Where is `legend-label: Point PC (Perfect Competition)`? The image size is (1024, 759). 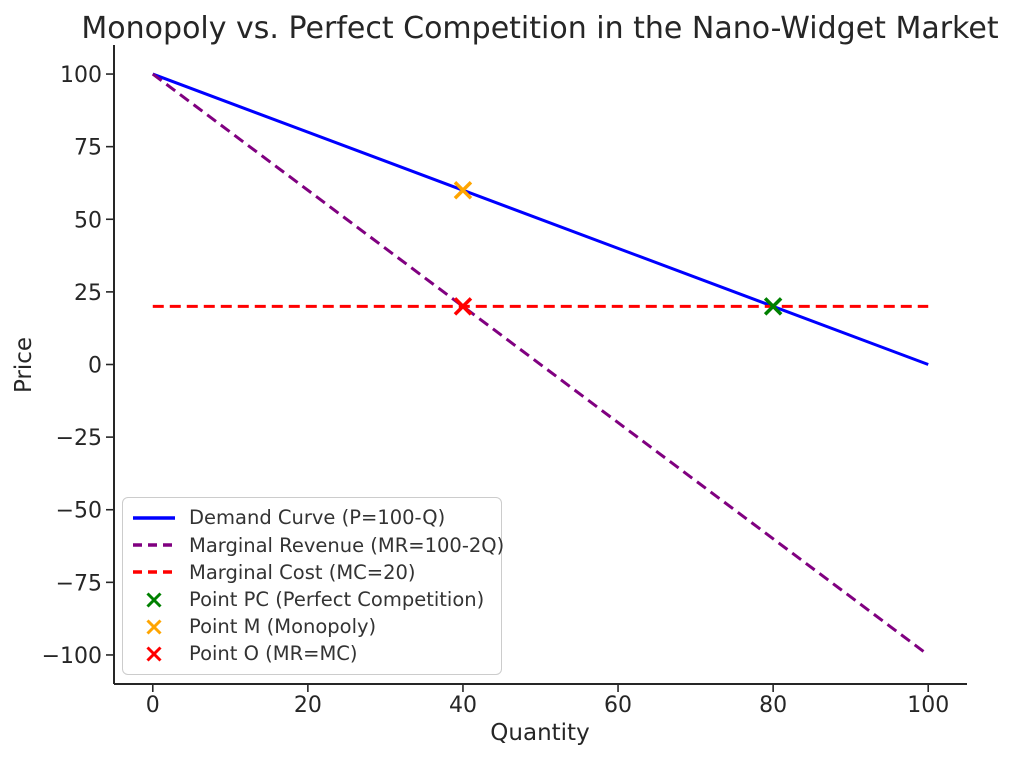
legend-label: Point PC (Perfect Competition) is located at coordinates (337, 599).